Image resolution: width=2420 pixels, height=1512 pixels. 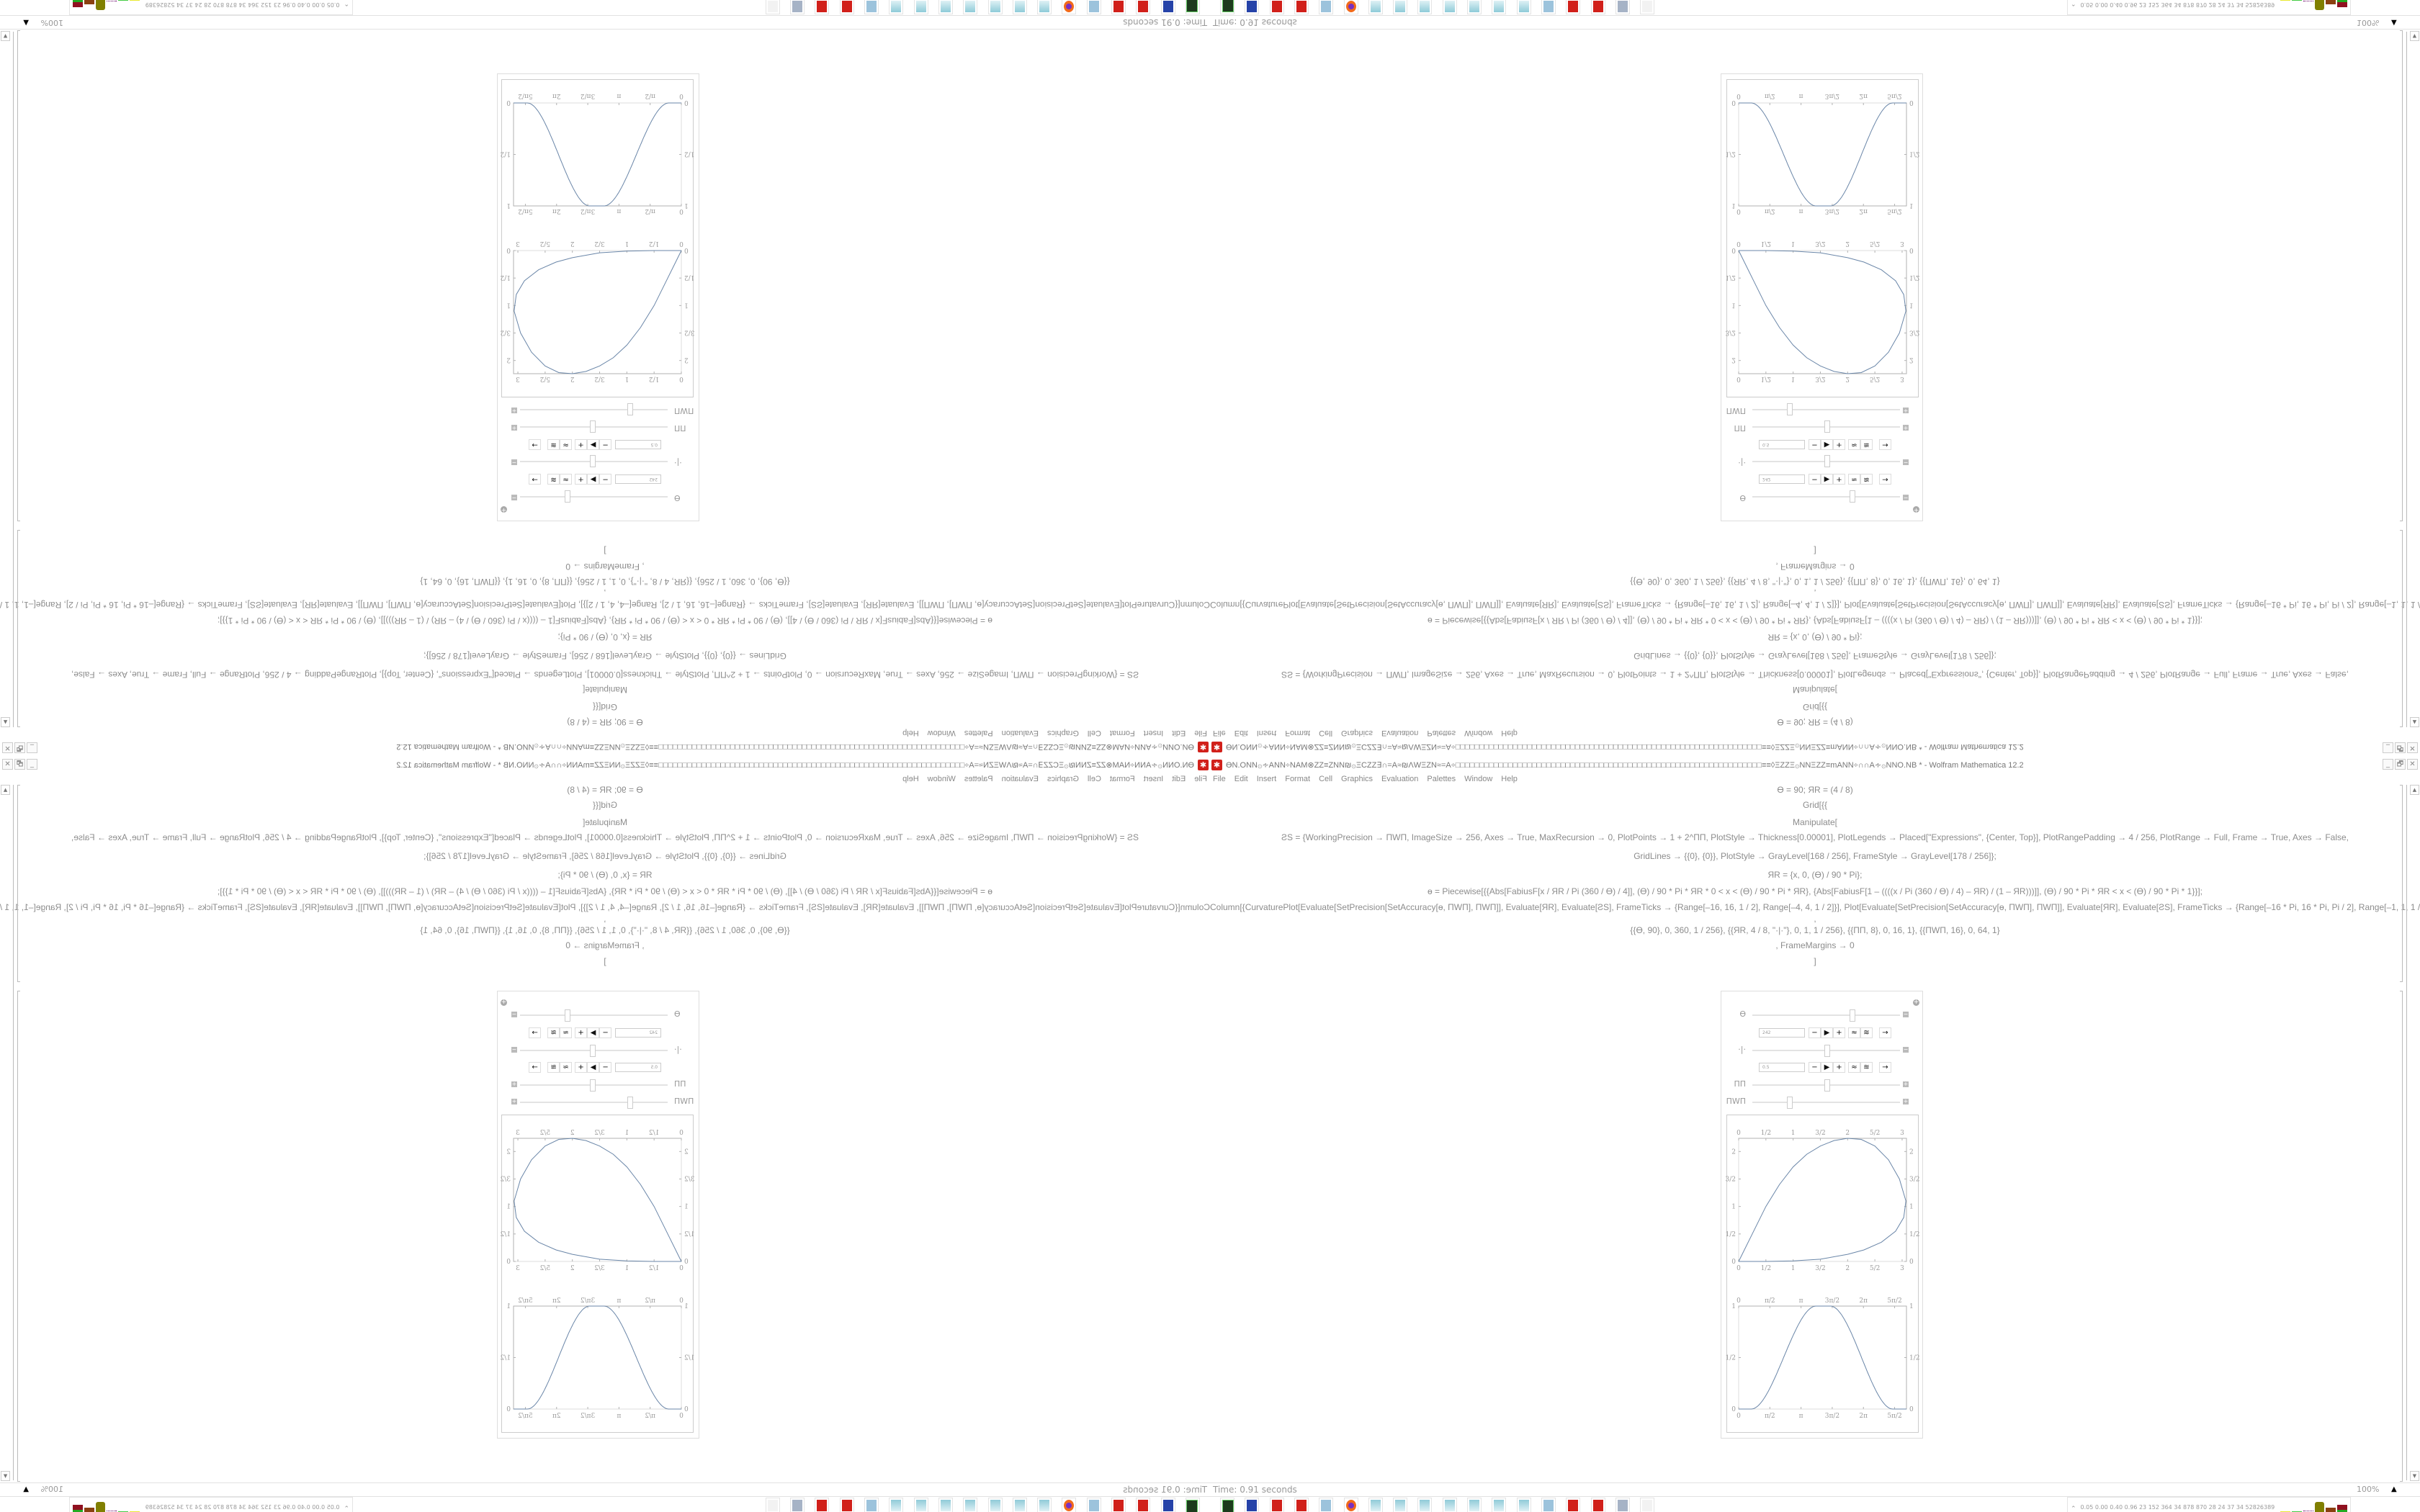 I want to click on options-plus-icon: +, so click(x=1916, y=1002).